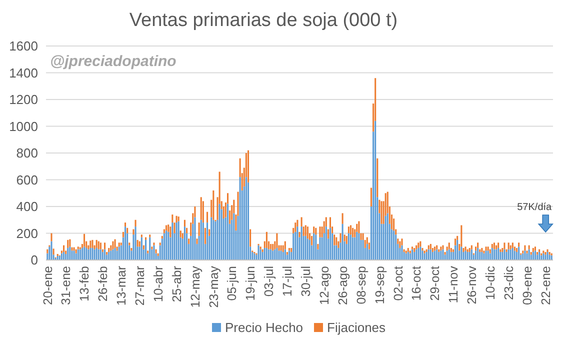 The image size is (567, 344). Describe the element at coordinates (491, 283) in the screenshot. I see `x-tick-label: 10-dic` at that location.